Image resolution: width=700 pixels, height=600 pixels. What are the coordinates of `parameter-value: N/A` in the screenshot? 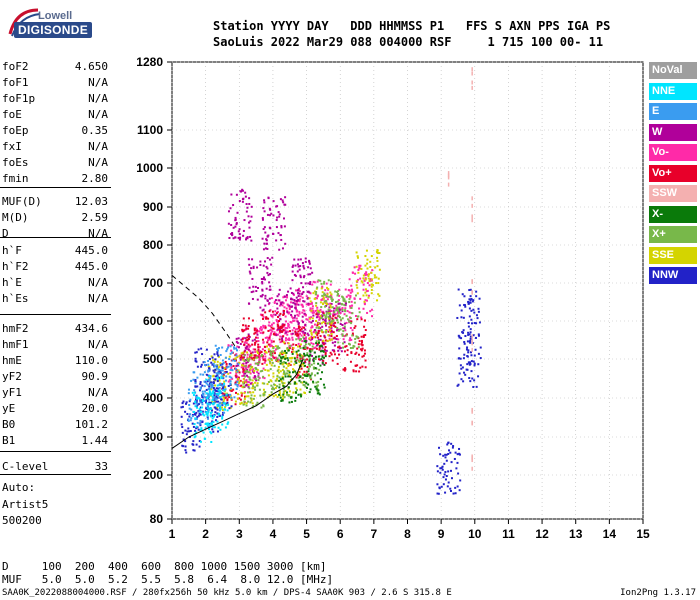 It's located at (98, 392).